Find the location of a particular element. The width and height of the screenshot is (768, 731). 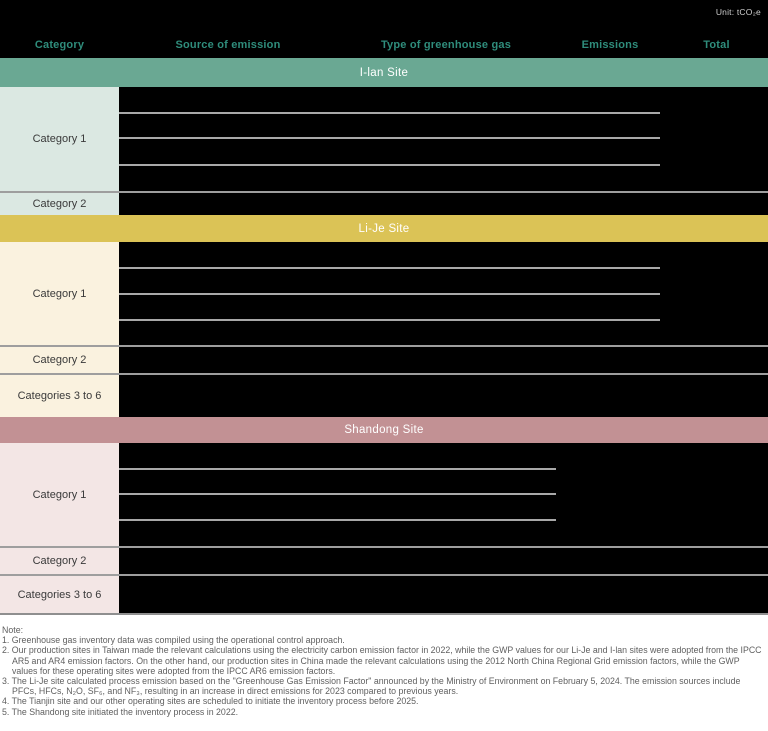

ilan-category-1-redacted-data is located at coordinates (443, 139).